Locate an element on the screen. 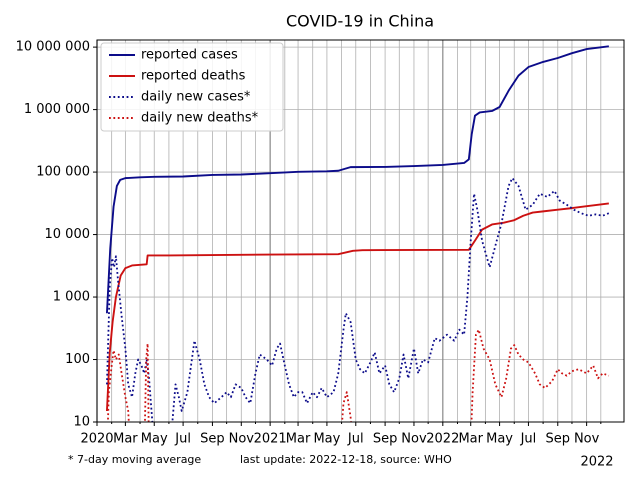  x-tick-label: 2022 is located at coordinates (442, 439).